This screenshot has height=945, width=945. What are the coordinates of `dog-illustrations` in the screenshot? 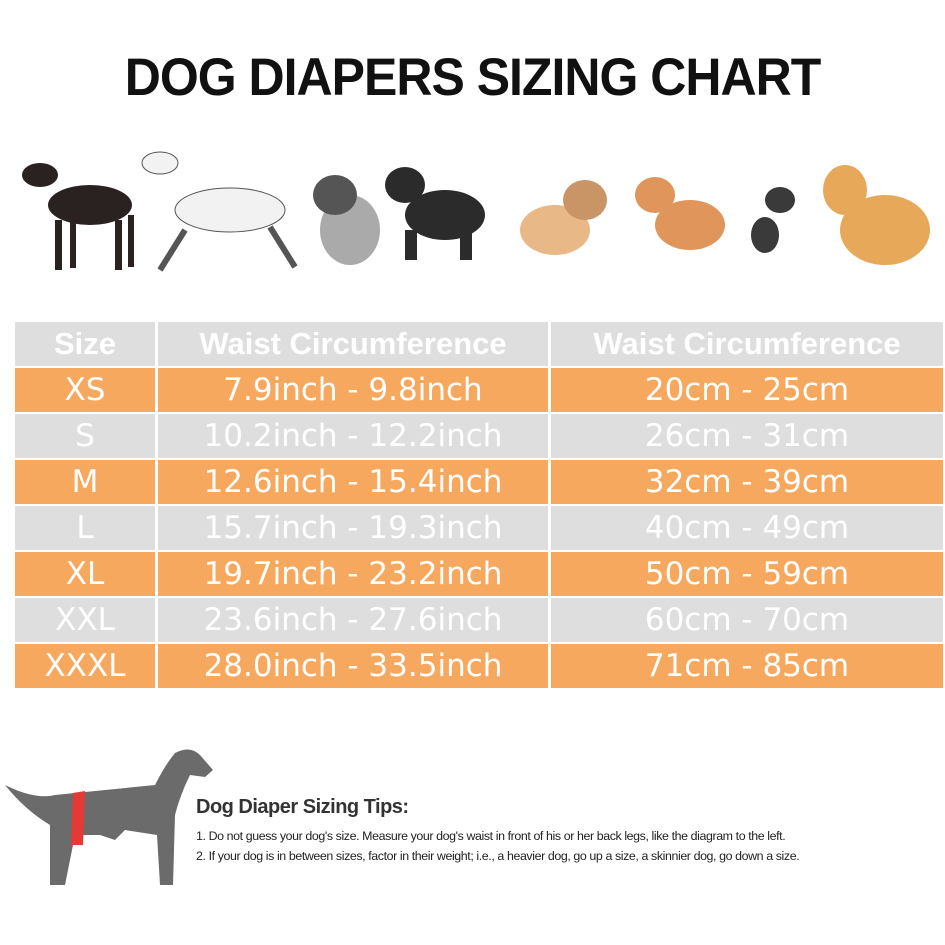 It's located at (476, 211).